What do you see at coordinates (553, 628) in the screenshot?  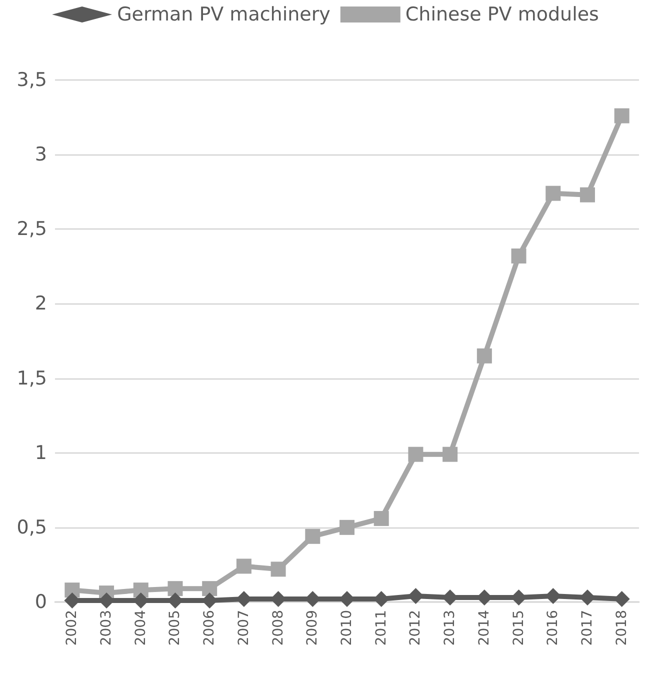 I see `x-tick-label: 2016` at bounding box center [553, 628].